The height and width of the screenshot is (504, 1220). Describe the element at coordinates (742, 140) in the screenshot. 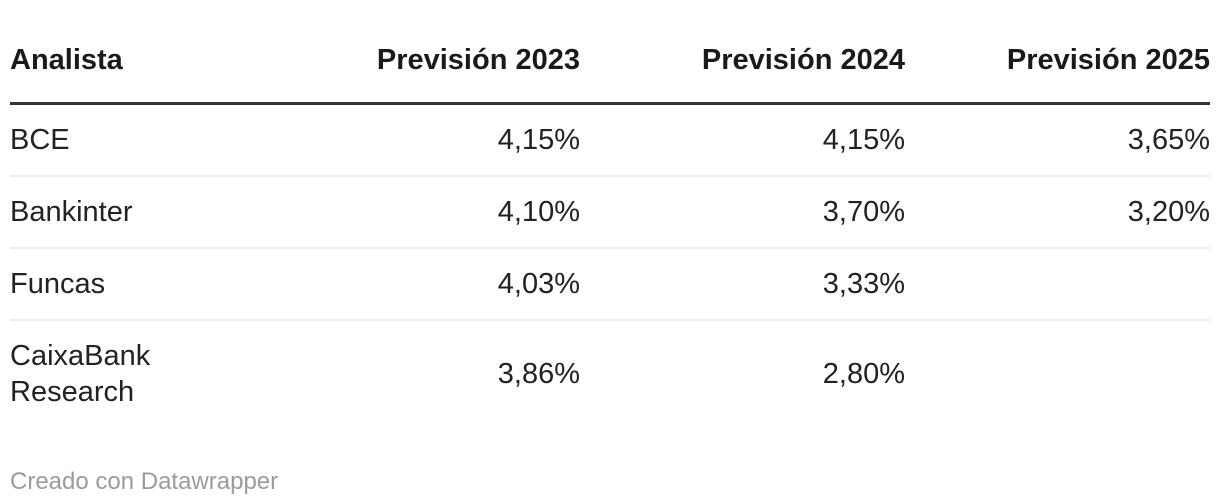

I see `cell-prevision-2024: 4,15%` at that location.